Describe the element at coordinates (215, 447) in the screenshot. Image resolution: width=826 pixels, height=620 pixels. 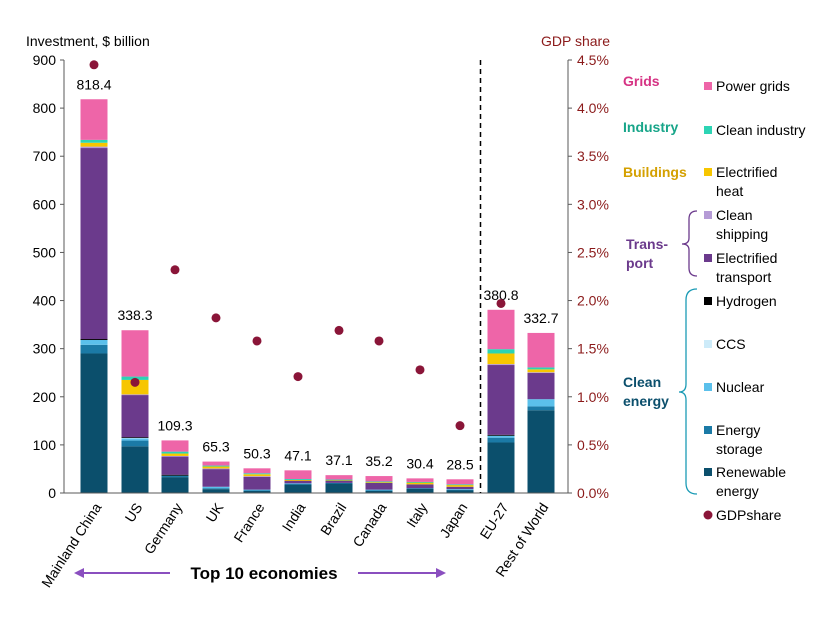
I see `bar-total-label: 65.3` at that location.